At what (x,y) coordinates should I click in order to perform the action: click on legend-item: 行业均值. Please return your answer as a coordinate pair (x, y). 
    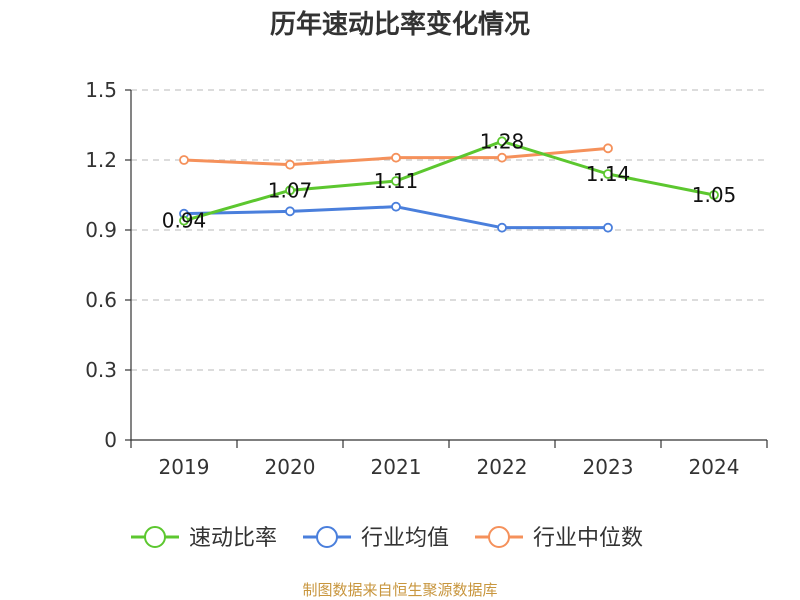
    Looking at the image, I should click on (376, 538).